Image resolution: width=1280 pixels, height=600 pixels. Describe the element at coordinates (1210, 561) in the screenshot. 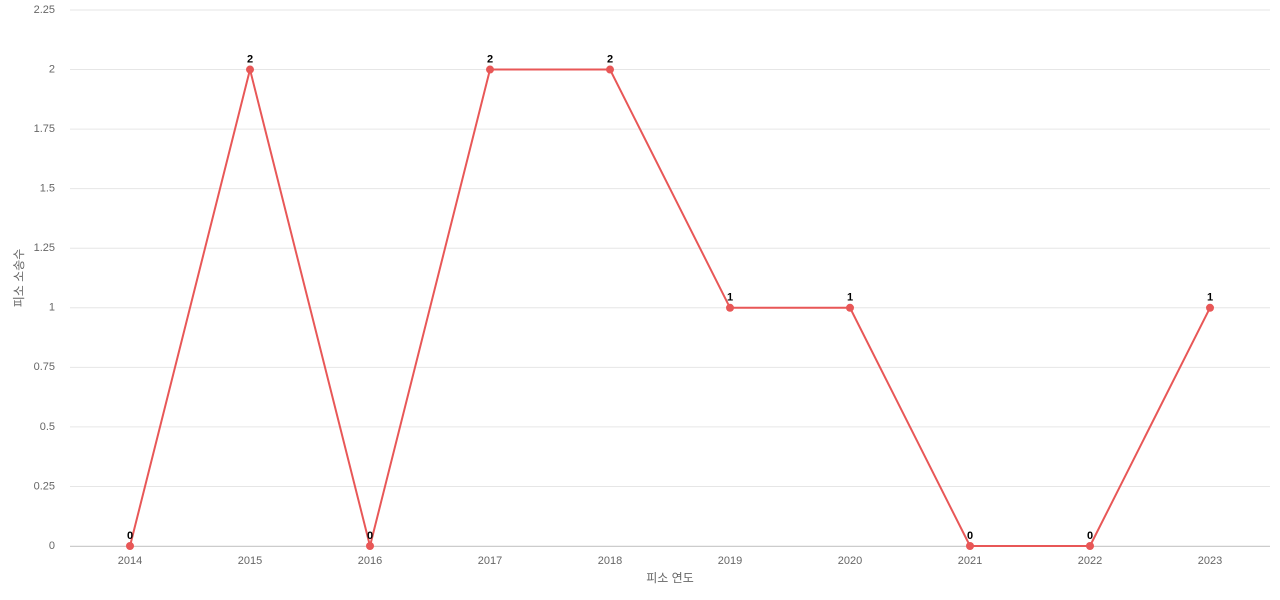

I see `x-tick-label: 2023` at that location.